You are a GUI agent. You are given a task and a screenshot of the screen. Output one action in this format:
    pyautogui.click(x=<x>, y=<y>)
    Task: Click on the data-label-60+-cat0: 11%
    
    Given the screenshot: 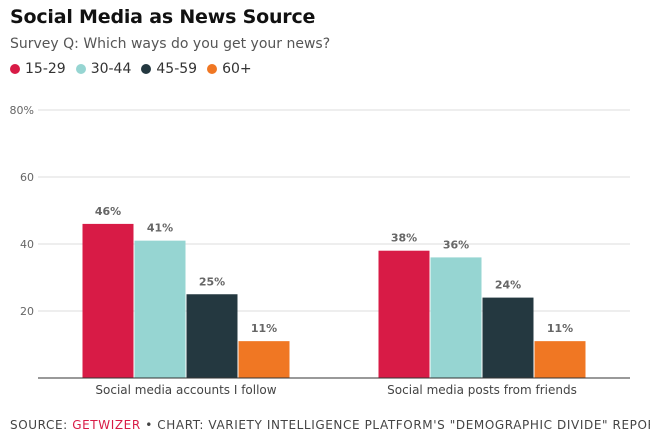 What is the action you would take?
    pyautogui.click(x=264, y=328)
    